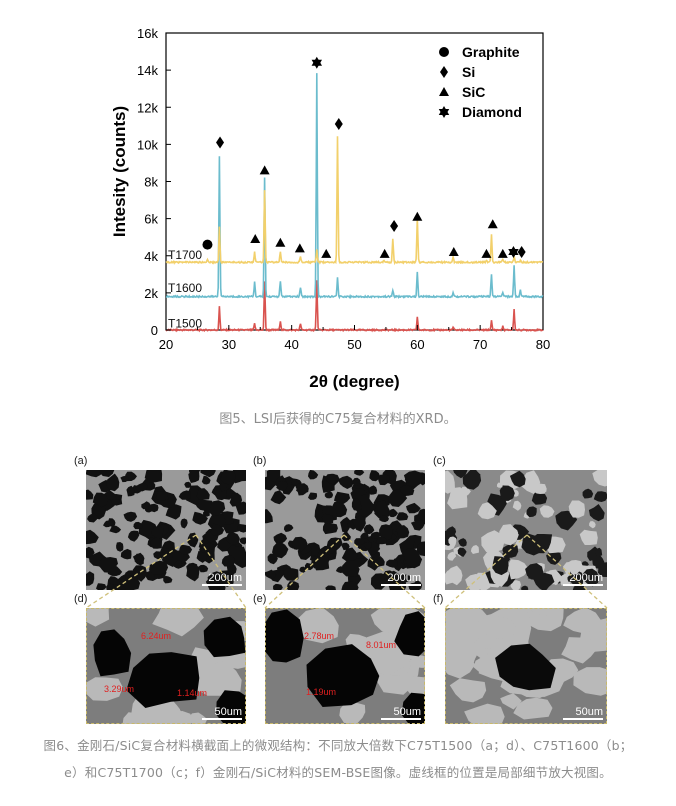  Describe the element at coordinates (151, 293) in the screenshot. I see `y-tick-label-2k: 2k` at that location.